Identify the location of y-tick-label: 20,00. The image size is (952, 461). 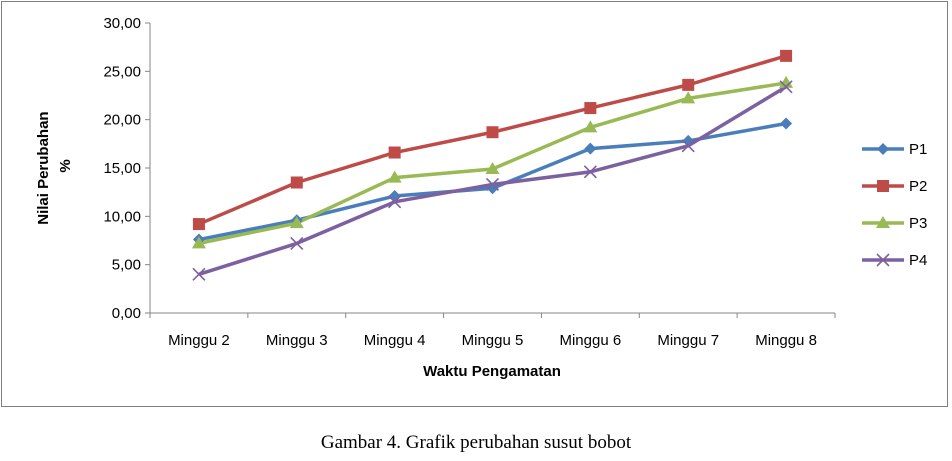
(122, 120).